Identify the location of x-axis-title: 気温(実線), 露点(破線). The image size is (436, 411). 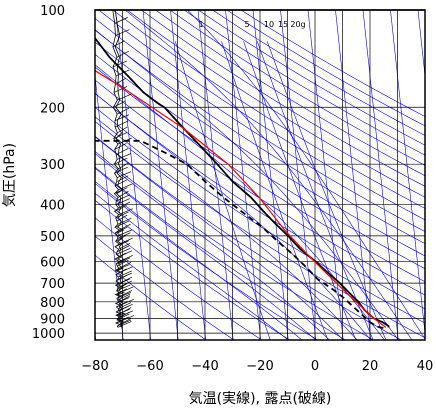
(260, 399).